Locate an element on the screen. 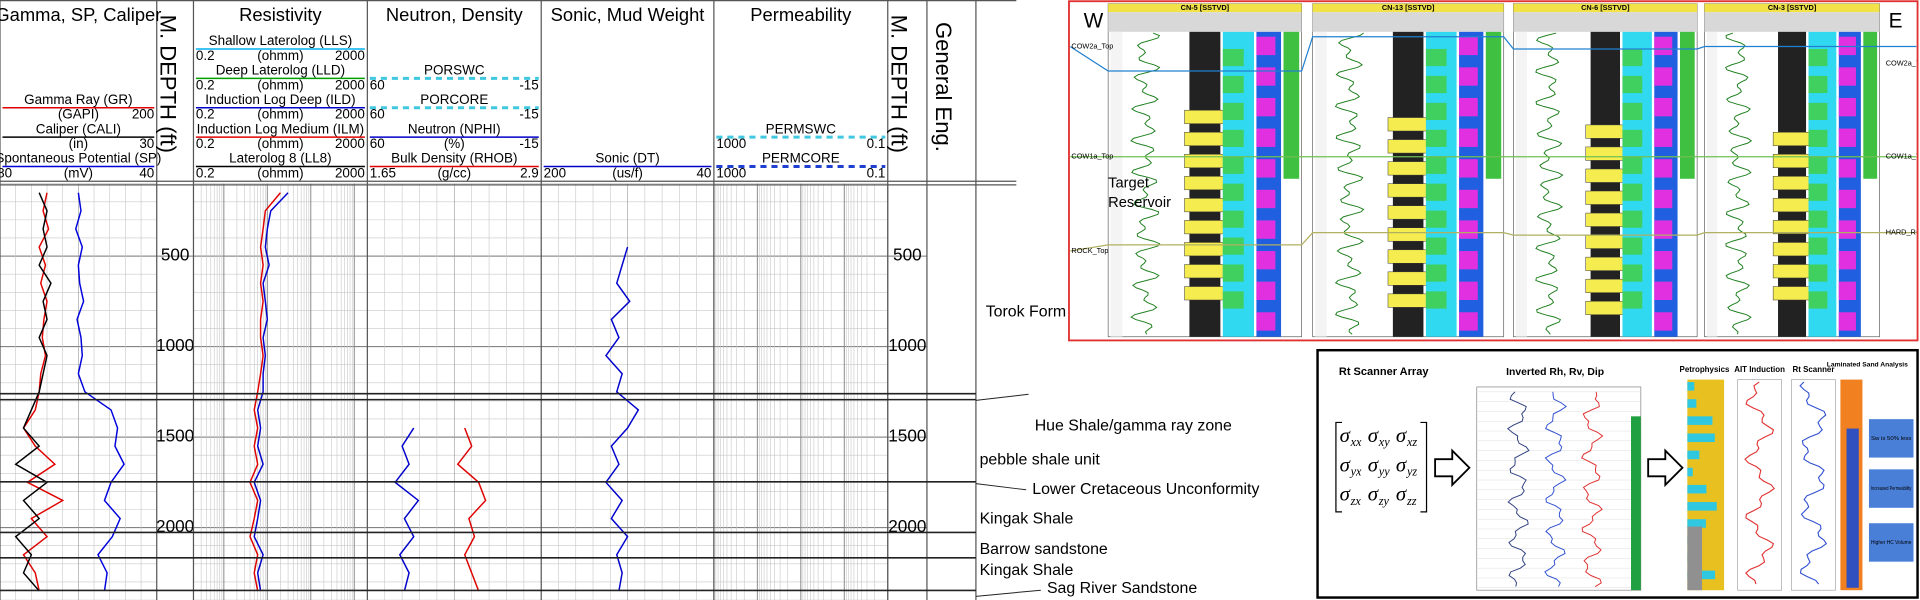  arrow is located at coordinates (1665, 468).